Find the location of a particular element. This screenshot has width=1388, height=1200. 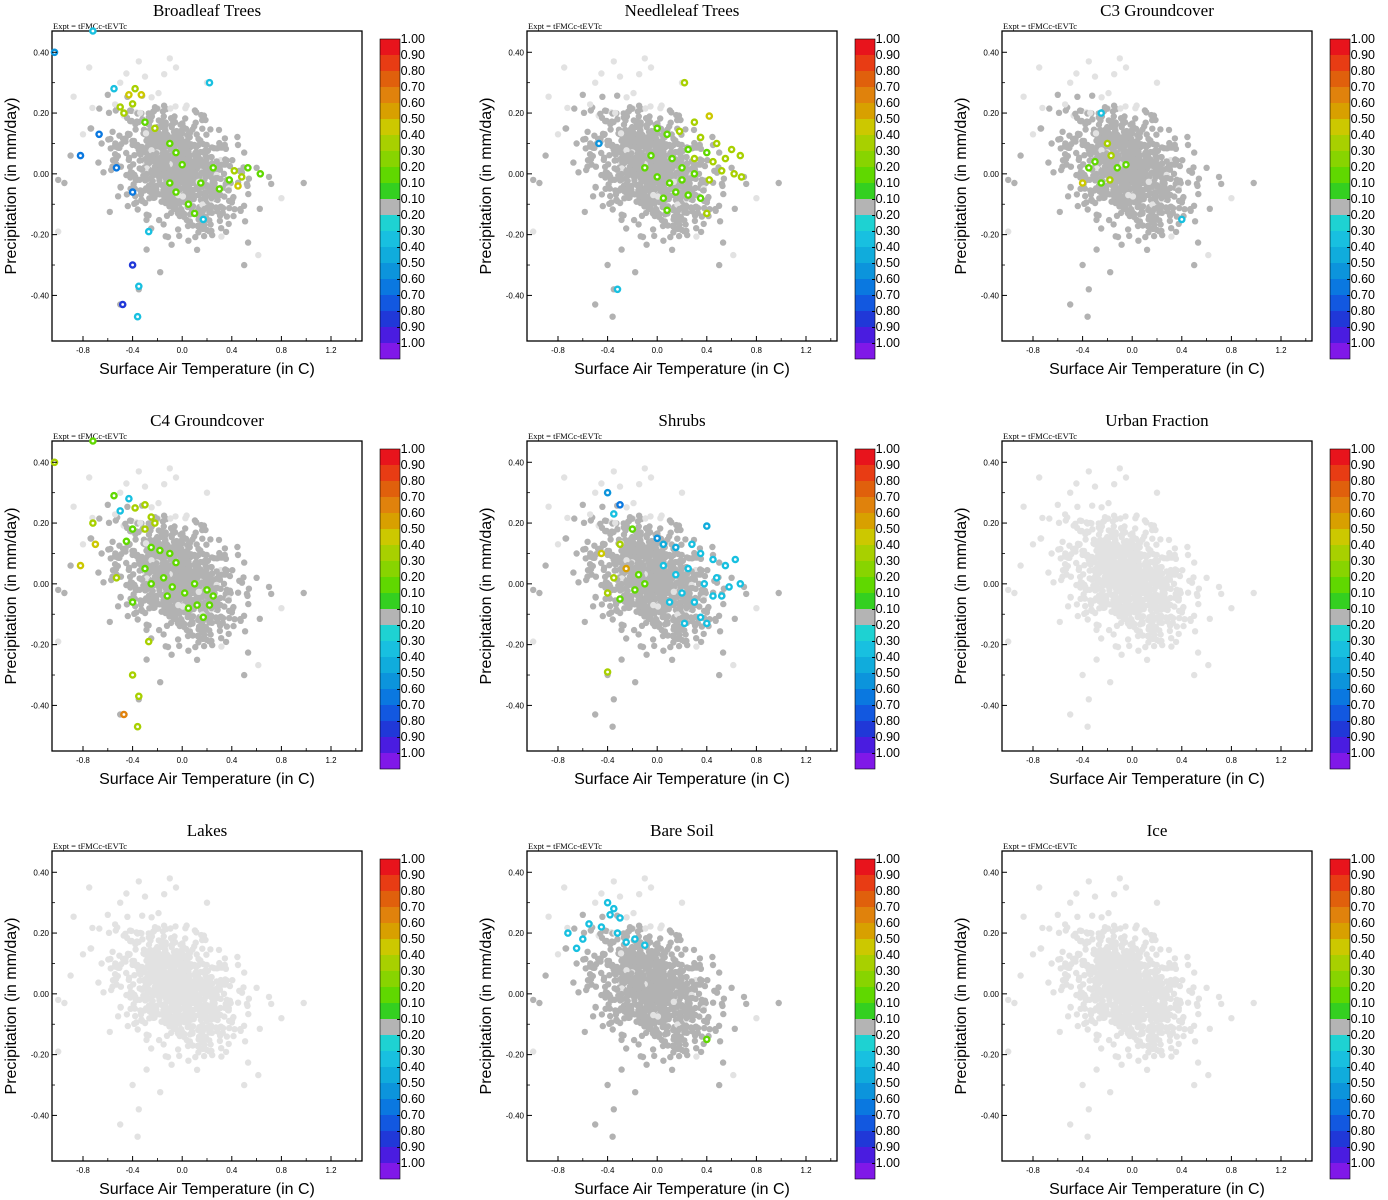

experiment-label: Expt = tFMCc-tEVTc is located at coordinates (565, 436).